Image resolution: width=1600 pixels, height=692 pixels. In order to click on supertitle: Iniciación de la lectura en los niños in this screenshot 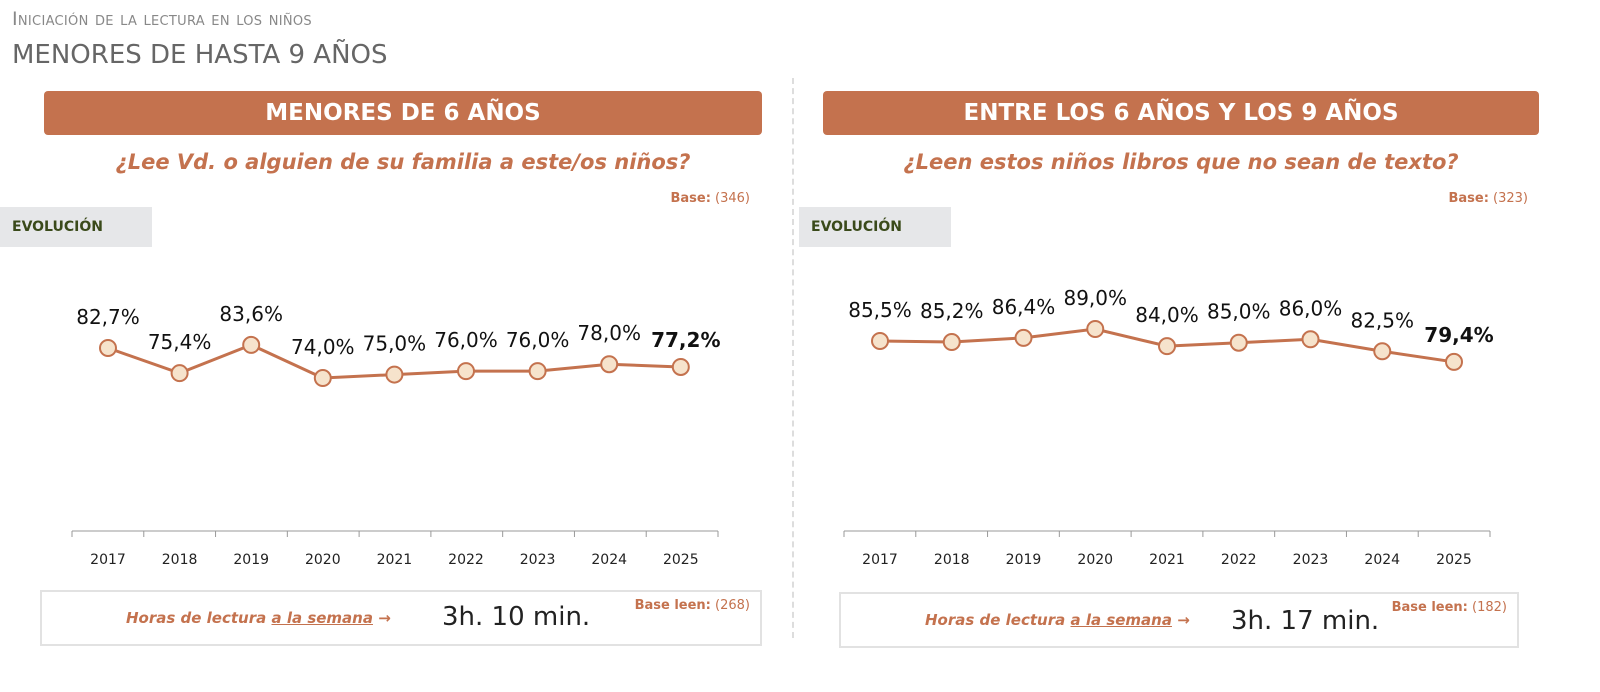, I will do `click(162, 19)`.